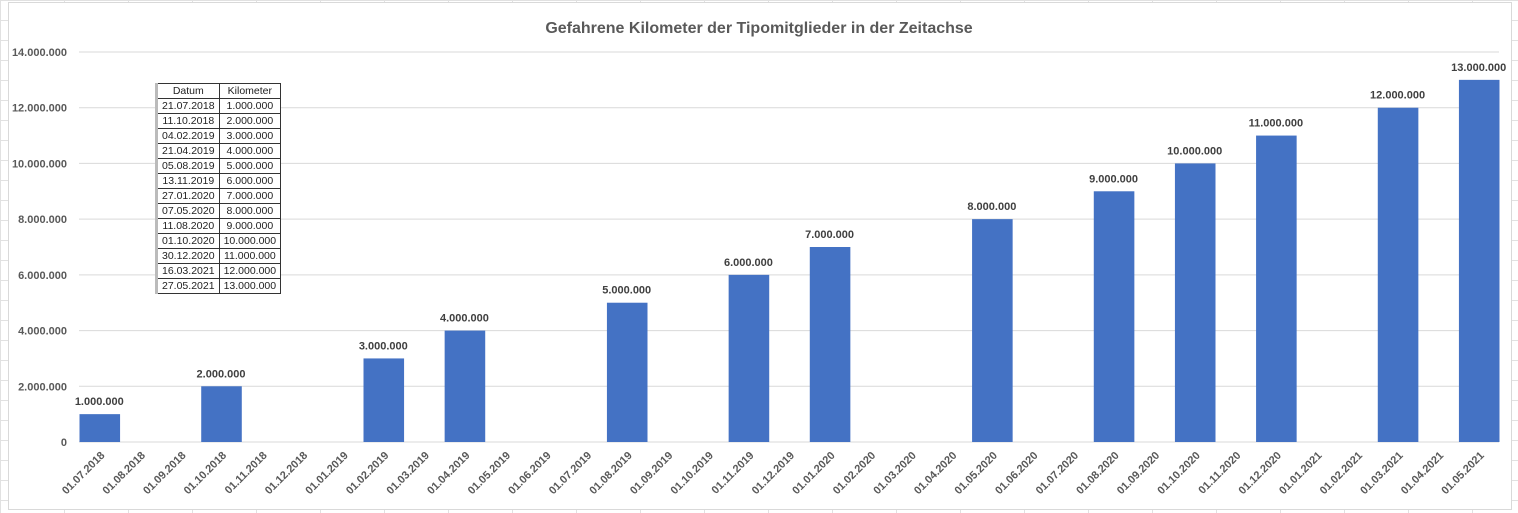 This screenshot has height=513, width=1518. I want to click on table-row: 05.08.2019 5.000.000, so click(219, 166).